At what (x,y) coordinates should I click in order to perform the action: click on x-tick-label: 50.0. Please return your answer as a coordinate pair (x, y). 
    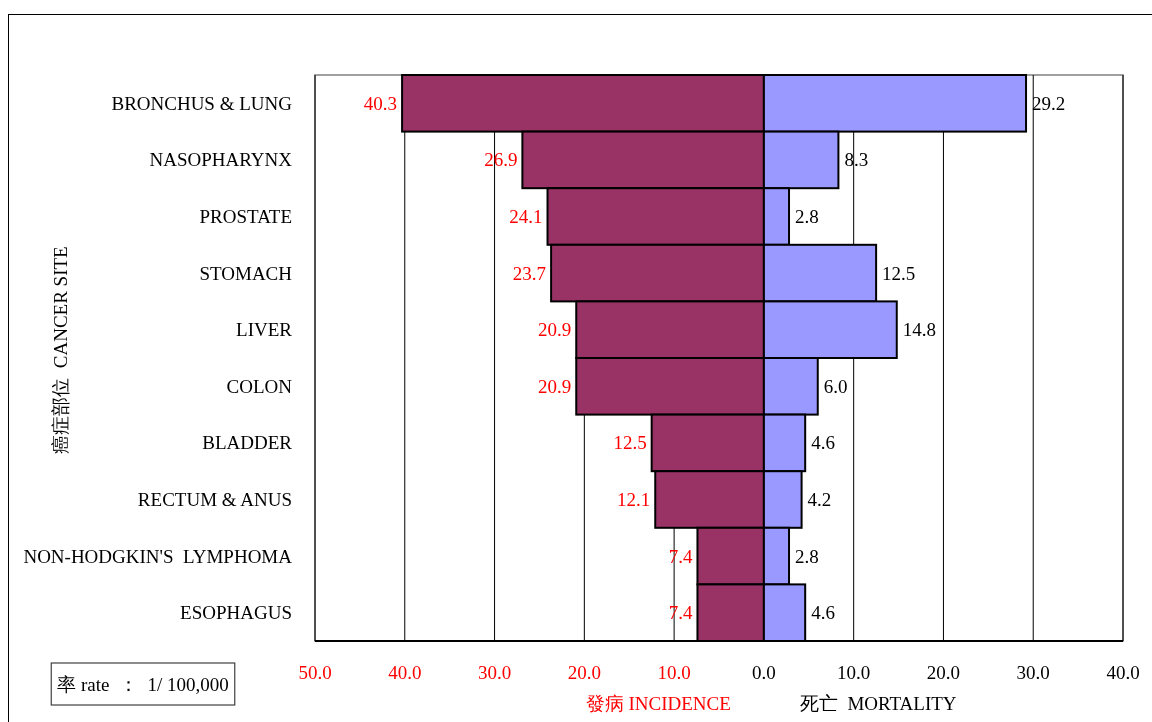
    Looking at the image, I should click on (315, 672).